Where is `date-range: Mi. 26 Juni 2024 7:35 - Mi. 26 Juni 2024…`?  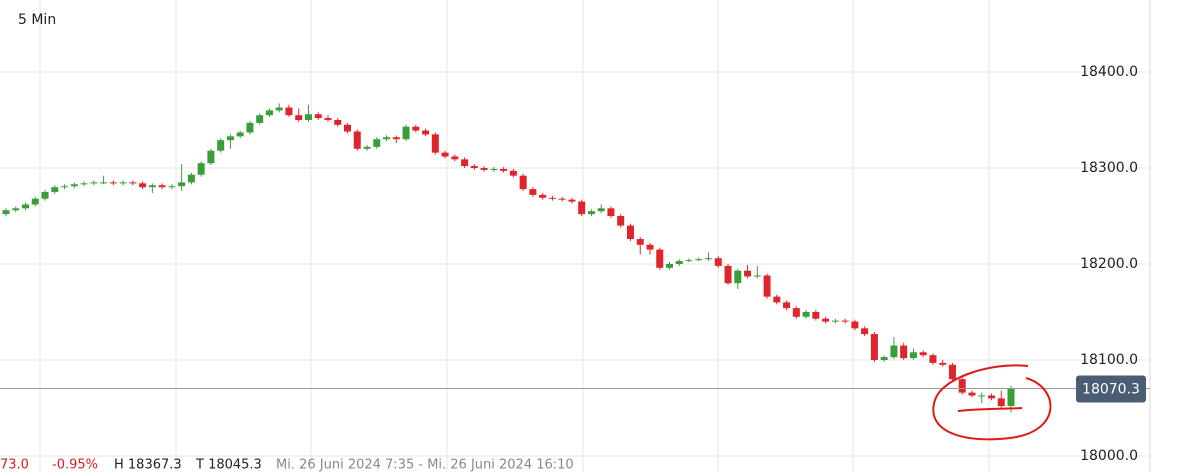
date-range: Mi. 26 Juni 2024 7:35 - Mi. 26 Juni 2024… is located at coordinates (425, 465).